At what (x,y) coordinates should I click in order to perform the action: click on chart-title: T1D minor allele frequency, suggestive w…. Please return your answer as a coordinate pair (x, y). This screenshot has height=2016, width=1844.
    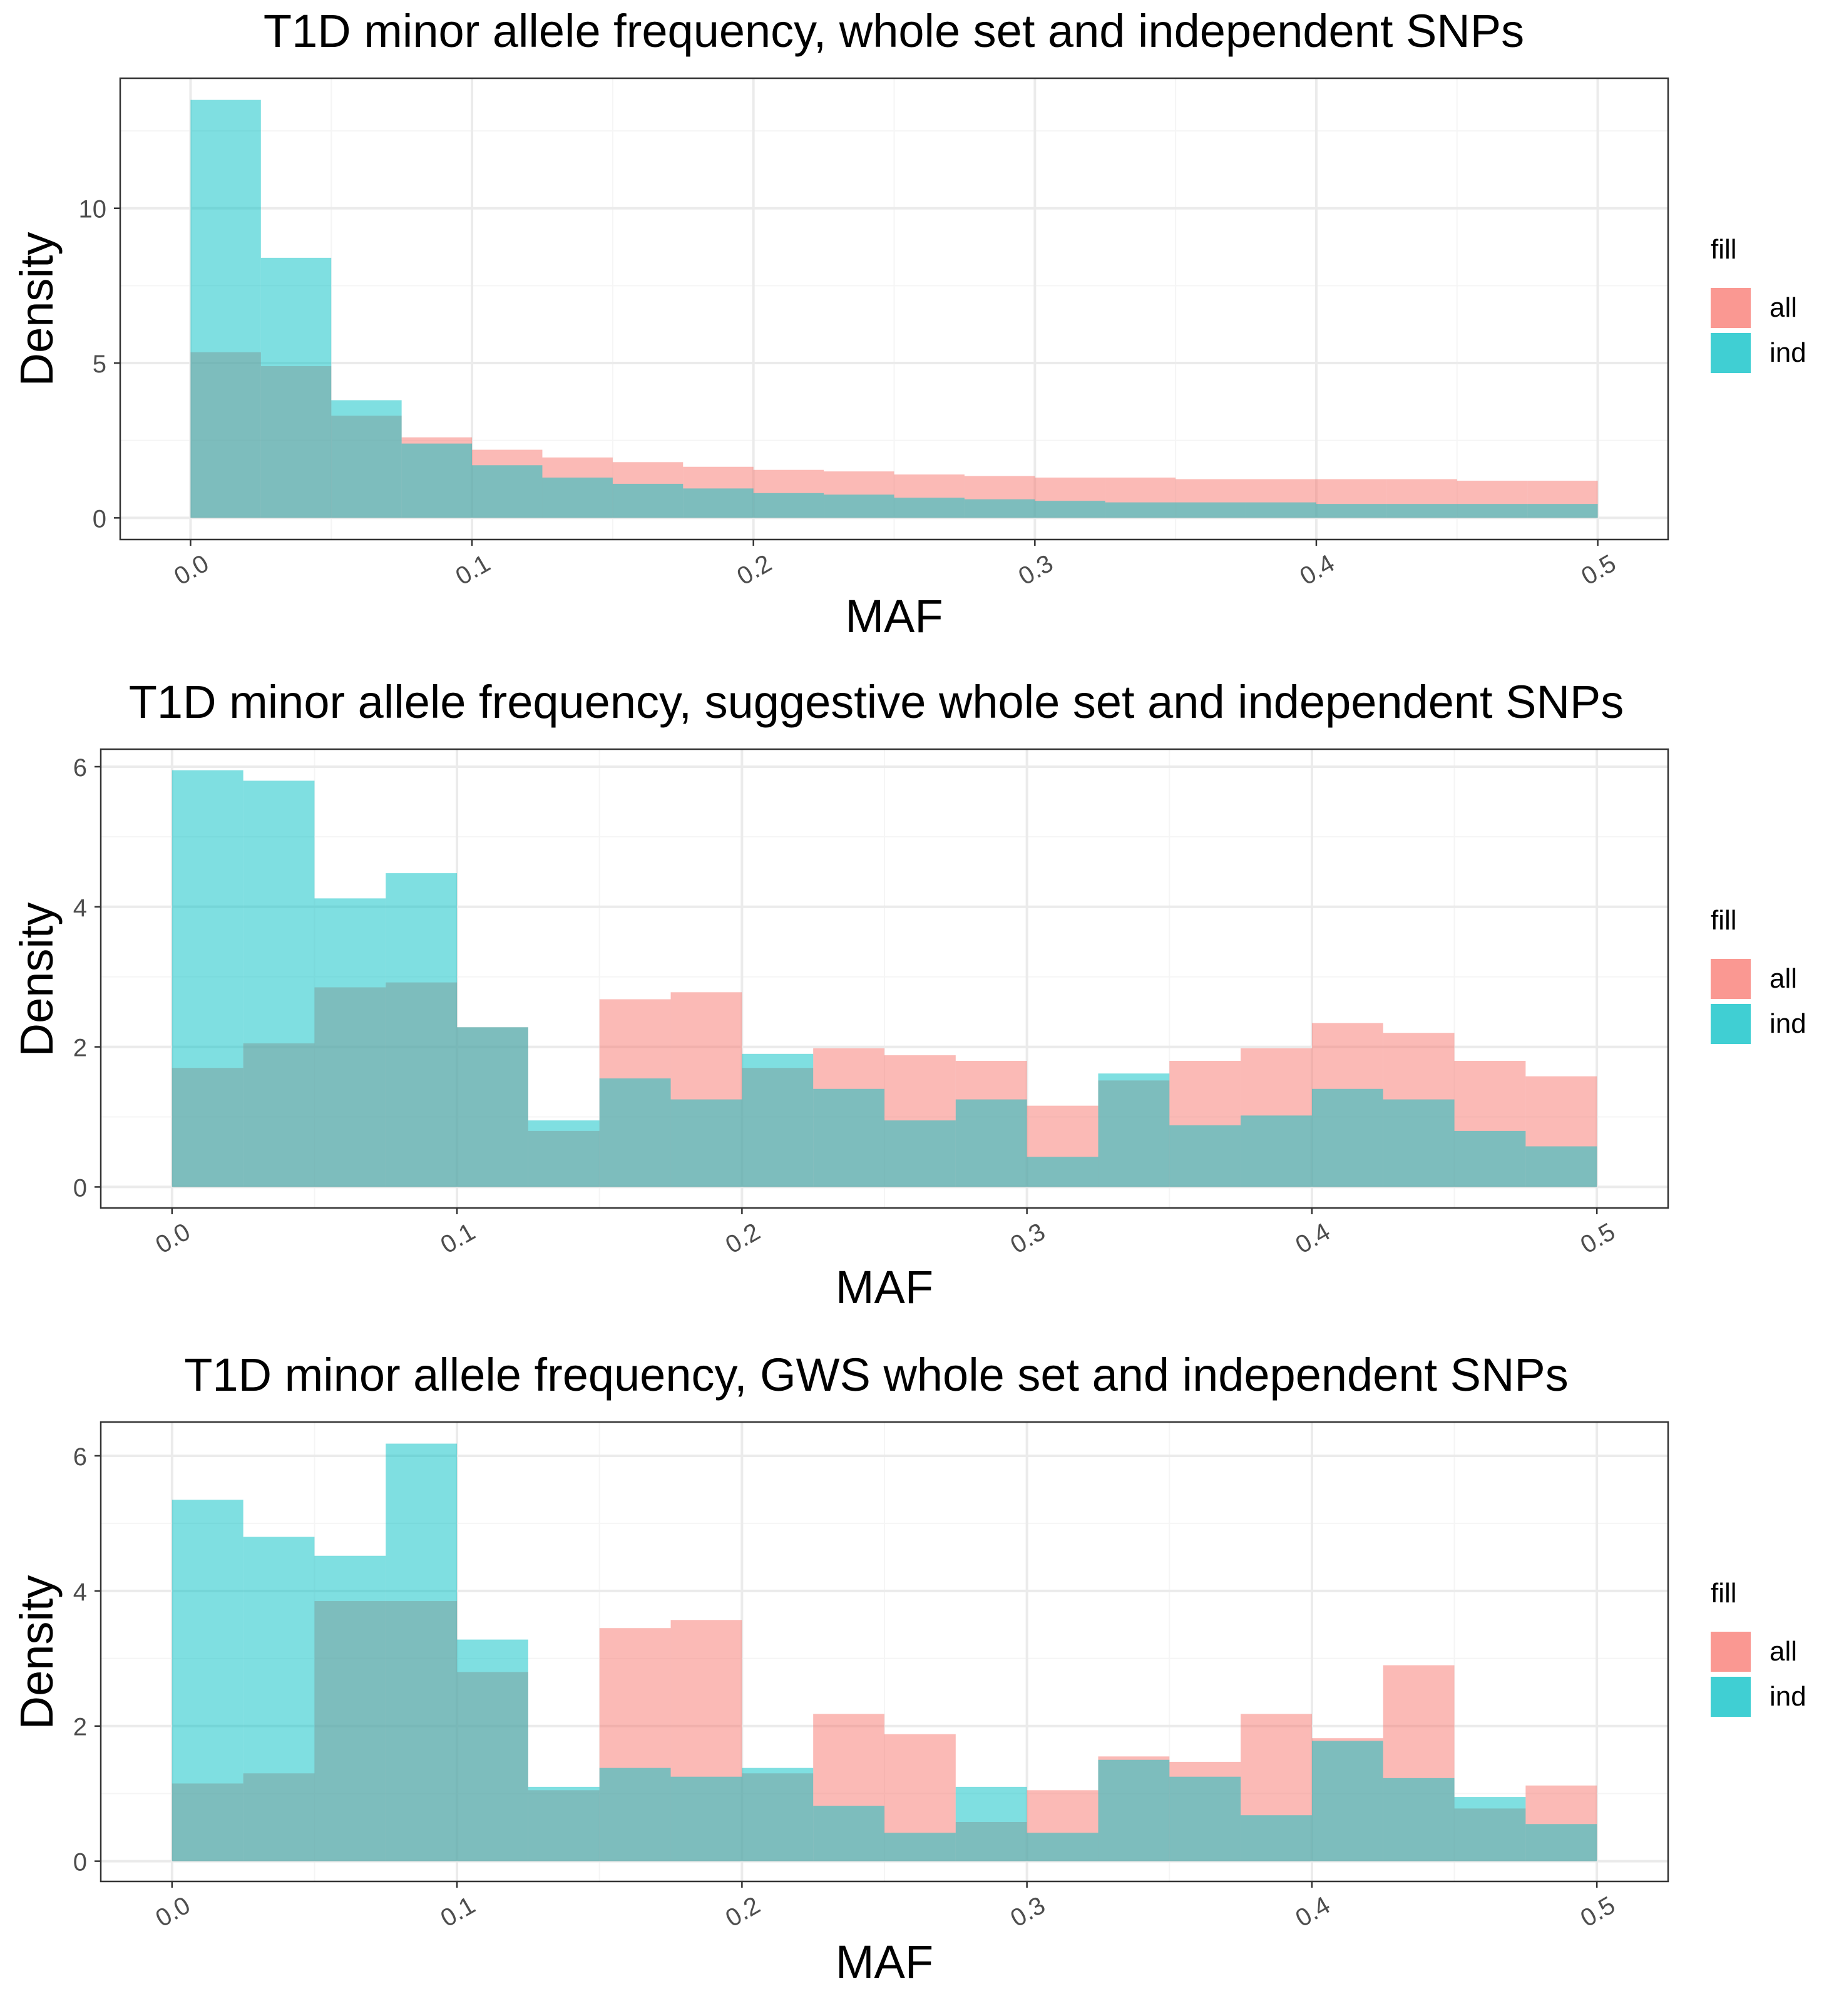
    Looking at the image, I should click on (876, 702).